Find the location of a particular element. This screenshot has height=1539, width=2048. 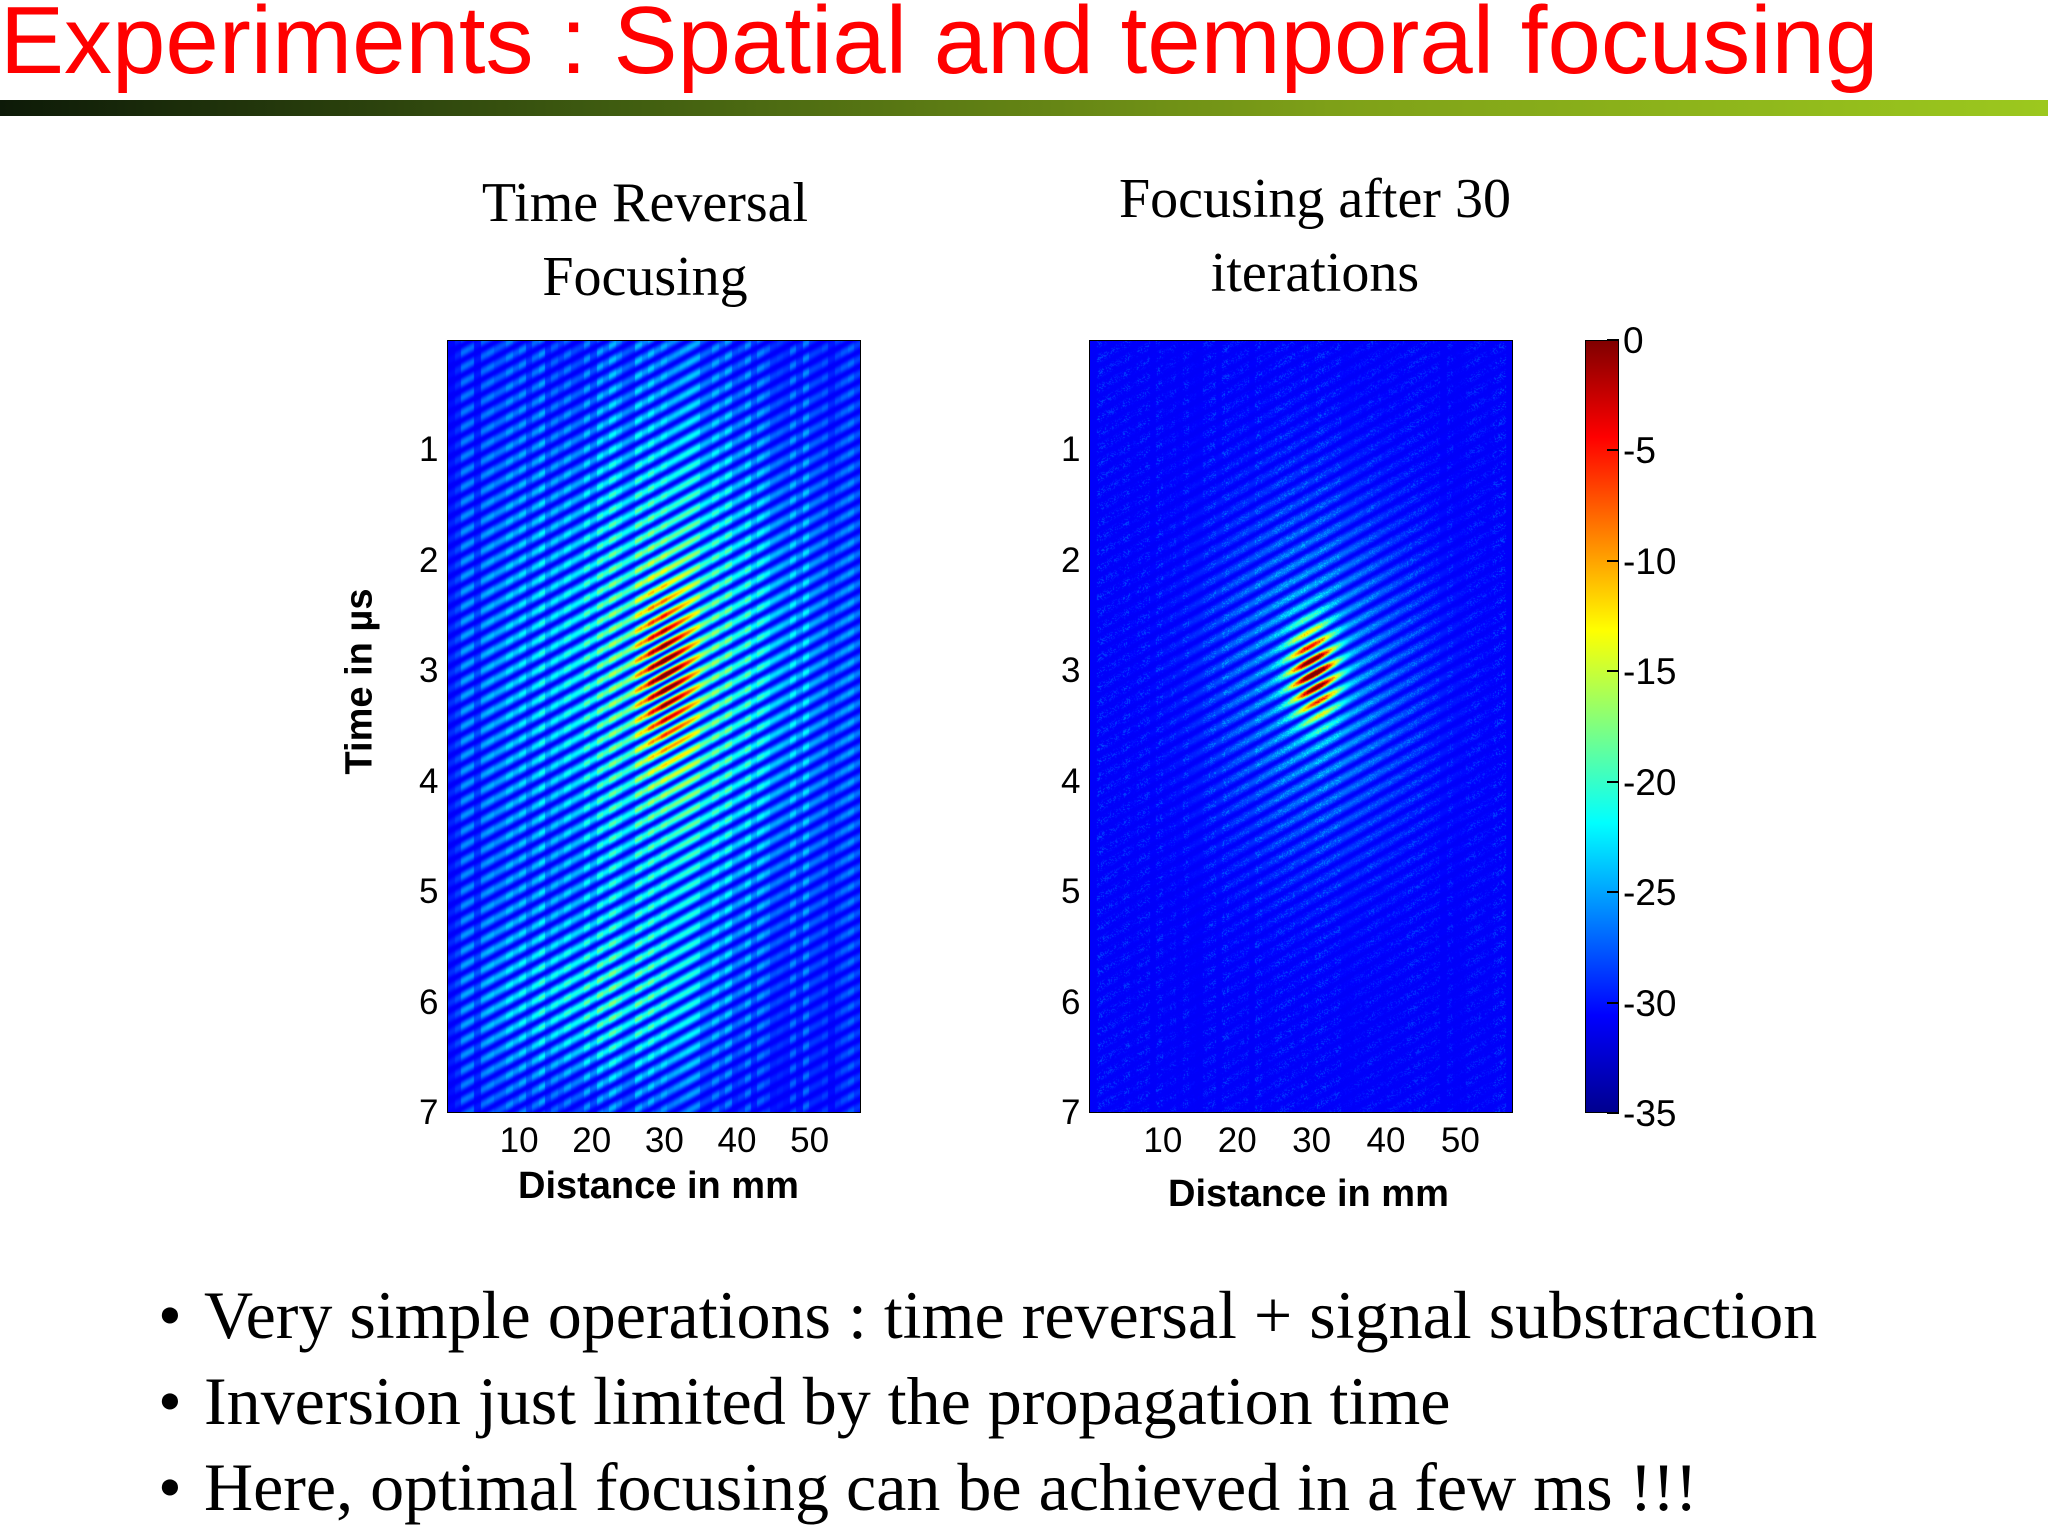

right-x-tick-label: 40 is located at coordinates (1386, 1140).